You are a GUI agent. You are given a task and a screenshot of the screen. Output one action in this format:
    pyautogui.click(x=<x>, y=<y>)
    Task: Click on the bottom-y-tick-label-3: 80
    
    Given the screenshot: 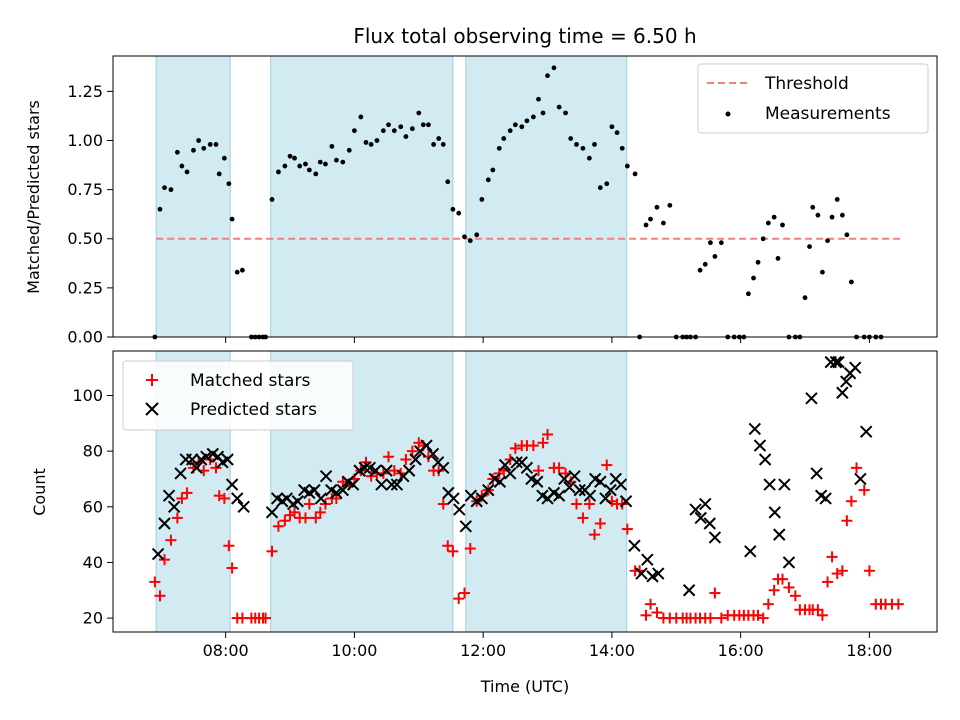 What is the action you would take?
    pyautogui.click(x=93, y=451)
    